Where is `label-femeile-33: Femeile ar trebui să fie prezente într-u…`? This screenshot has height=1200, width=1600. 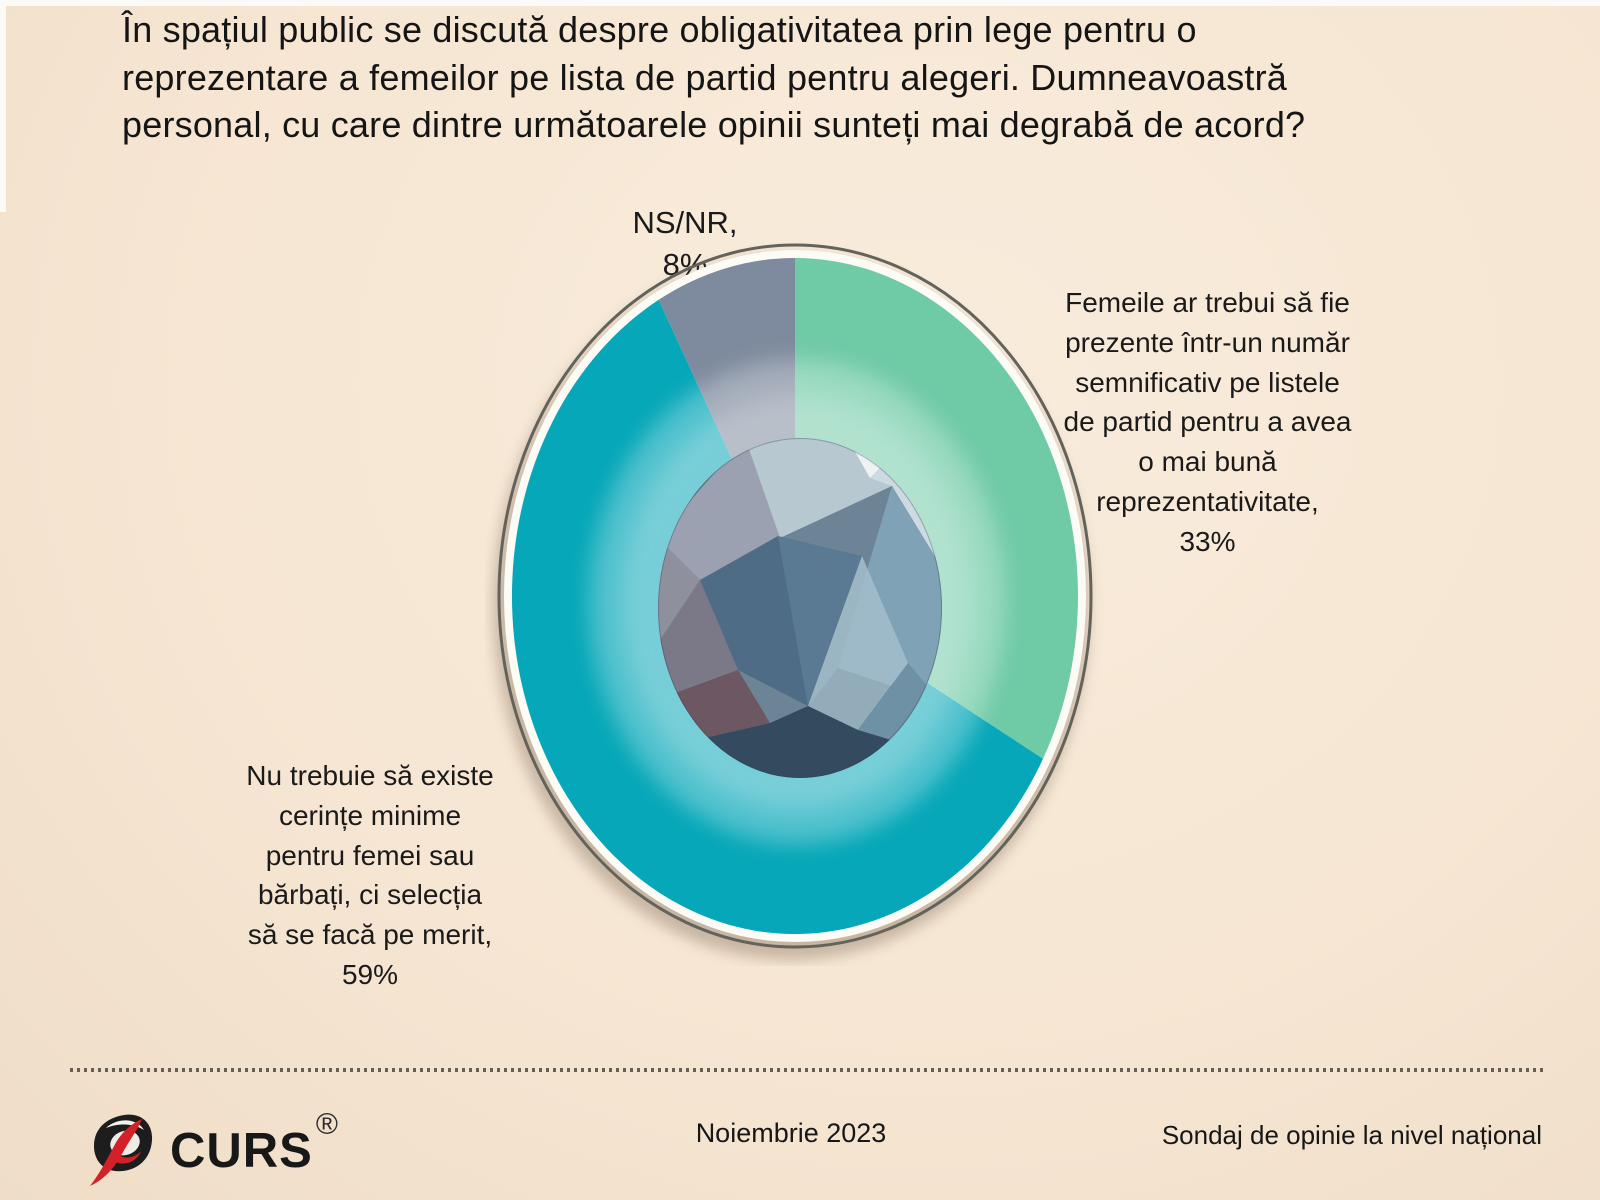 label-femeile-33: Femeile ar trebui să fie prezente într-u… is located at coordinates (1207, 422).